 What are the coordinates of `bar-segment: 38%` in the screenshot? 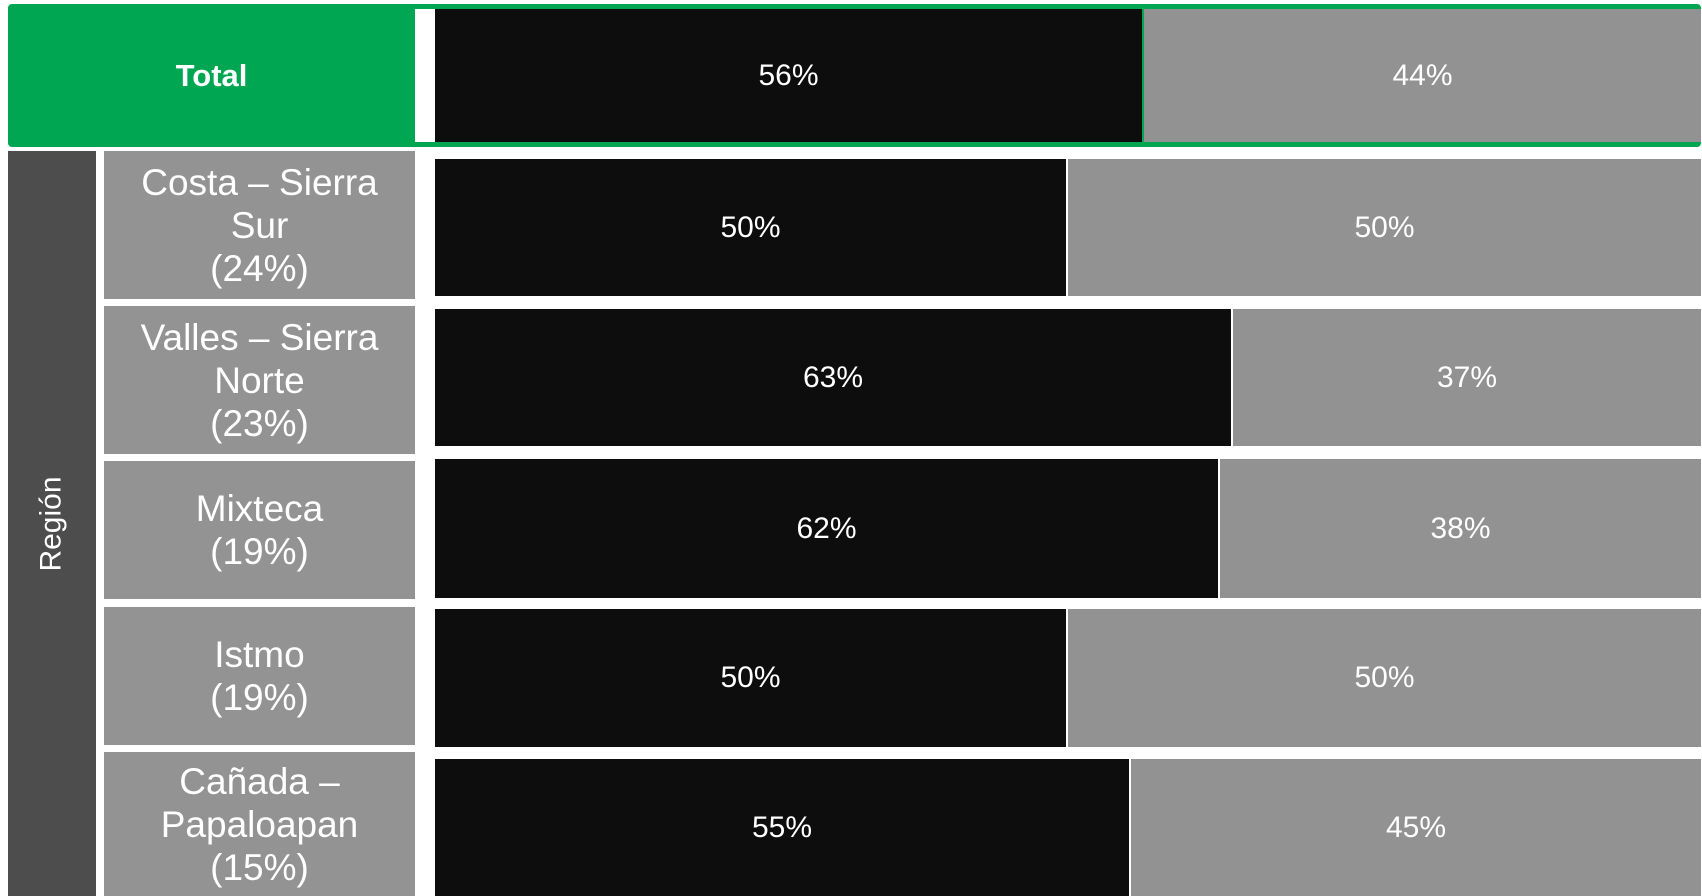 It's located at (1460, 528).